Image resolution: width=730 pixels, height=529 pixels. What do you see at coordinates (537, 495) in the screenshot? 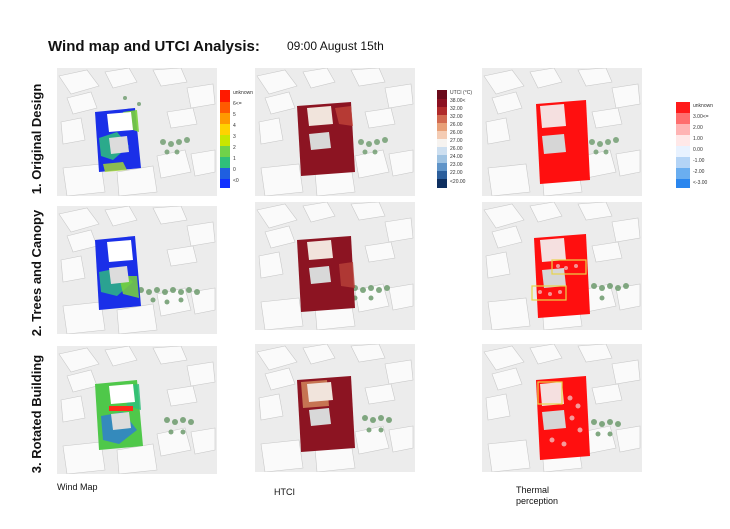
I see `column-label-thermal-perception: Thermal perception` at bounding box center [537, 495].